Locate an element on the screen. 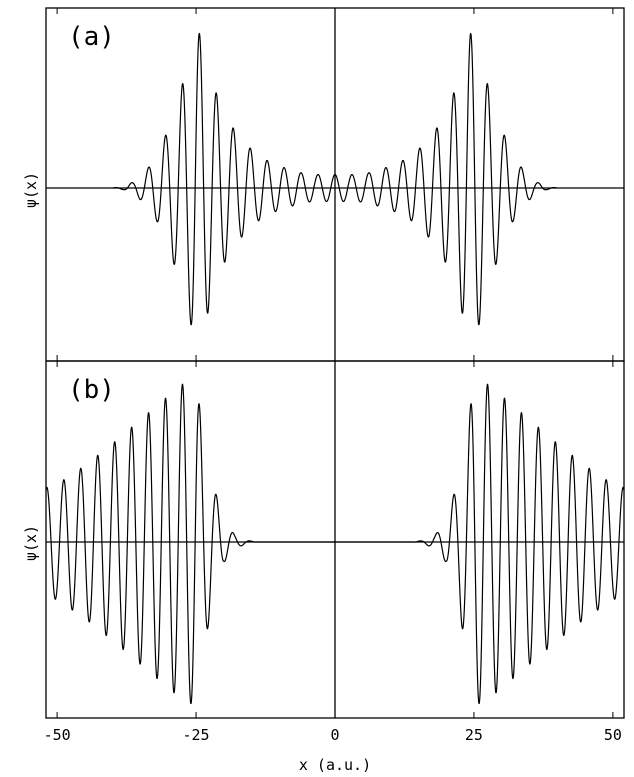 The width and height of the screenshot is (634, 777). x-tick-label-2: 0 is located at coordinates (334, 735).